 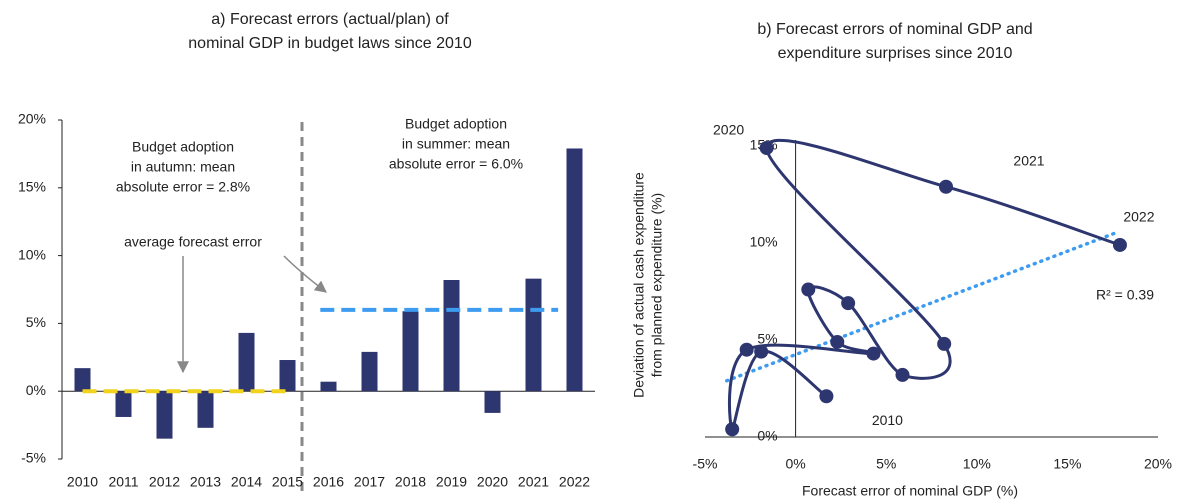 What do you see at coordinates (657, 285) in the screenshot?
I see `y-axis-label: from planned expenditure (%)` at bounding box center [657, 285].